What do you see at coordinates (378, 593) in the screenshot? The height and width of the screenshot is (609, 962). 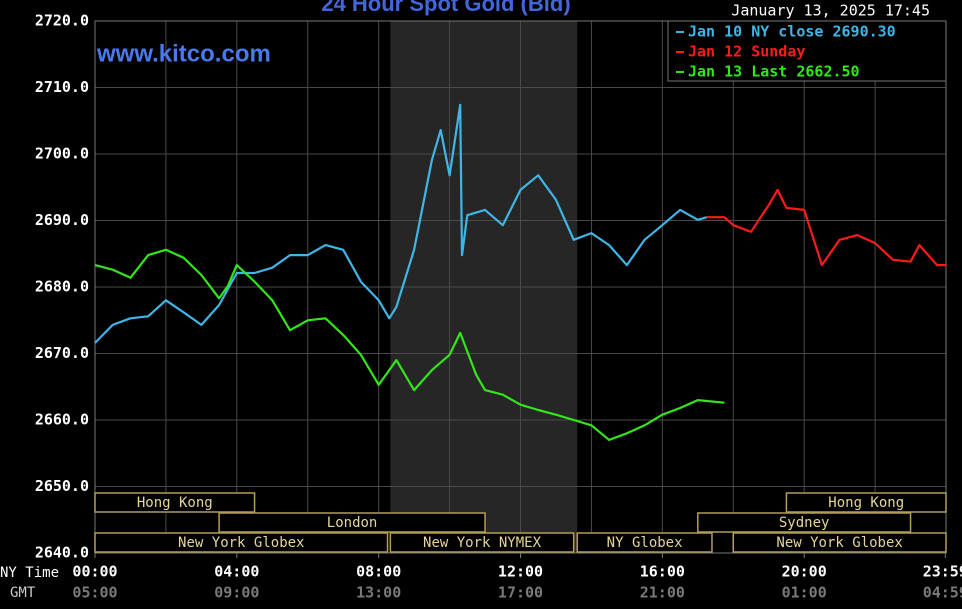 I see `gmt-tick-label: 13:00` at bounding box center [378, 593].